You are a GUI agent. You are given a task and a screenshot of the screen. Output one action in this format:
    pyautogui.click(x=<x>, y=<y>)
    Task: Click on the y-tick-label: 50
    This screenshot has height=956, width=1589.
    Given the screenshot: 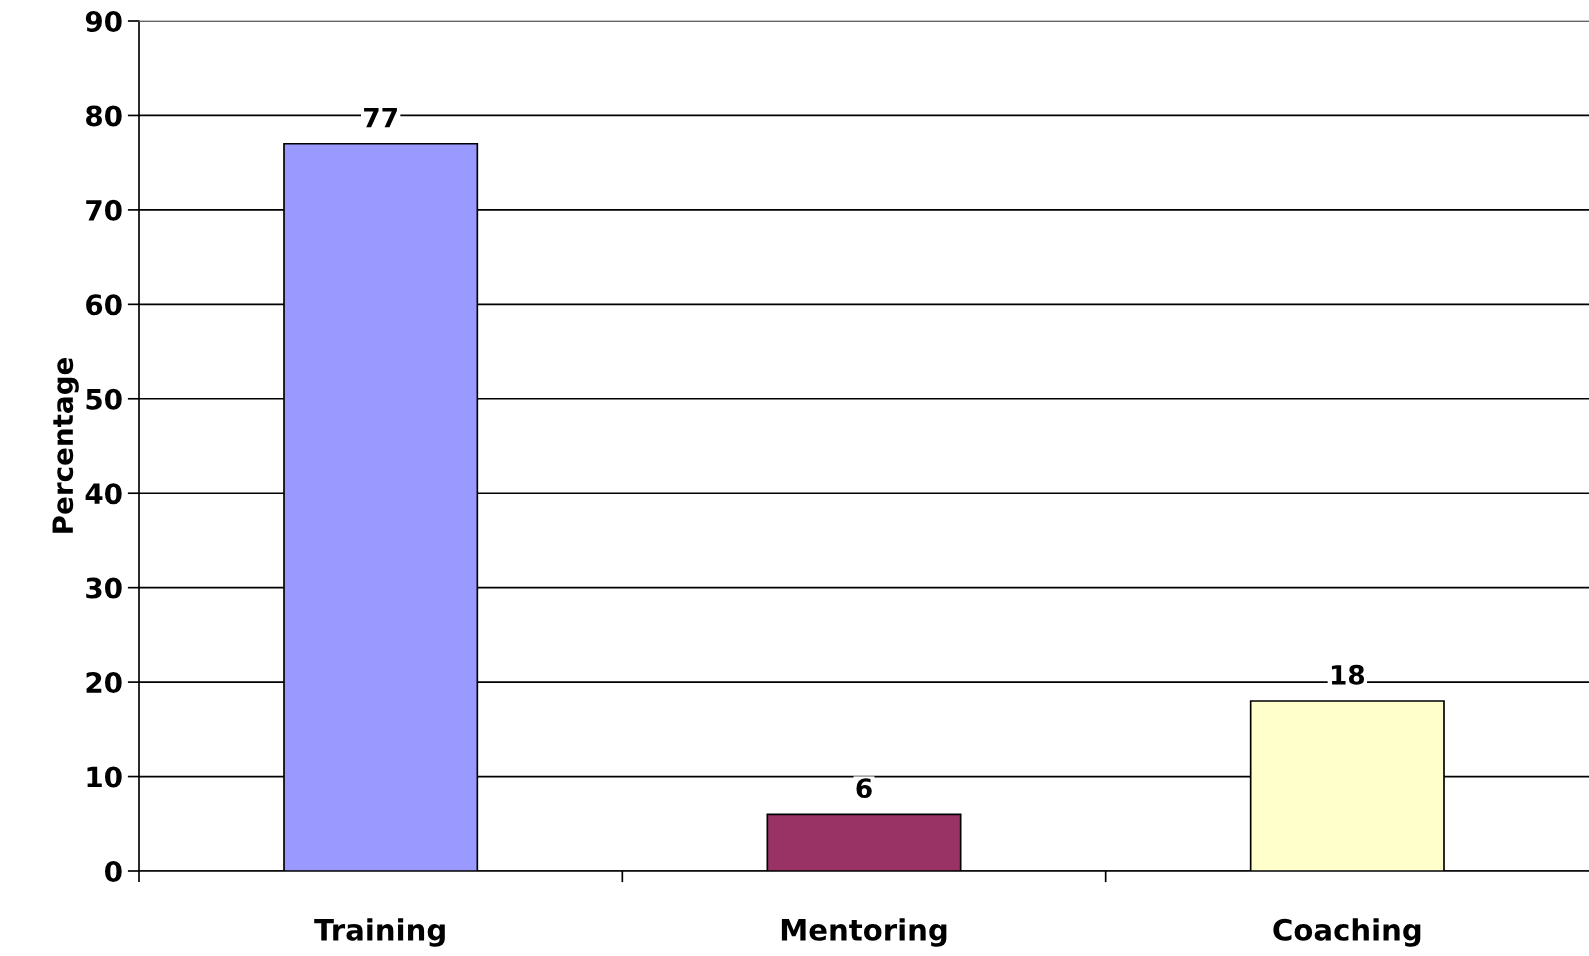 What is the action you would take?
    pyautogui.click(x=104, y=399)
    